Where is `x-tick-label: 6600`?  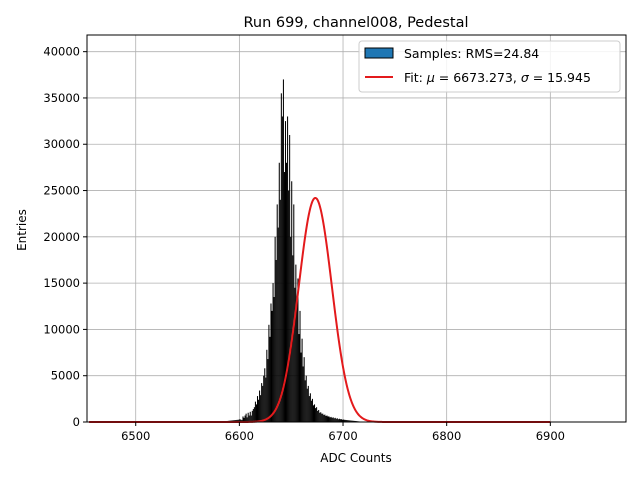
x-tick-label: 6600 is located at coordinates (239, 436).